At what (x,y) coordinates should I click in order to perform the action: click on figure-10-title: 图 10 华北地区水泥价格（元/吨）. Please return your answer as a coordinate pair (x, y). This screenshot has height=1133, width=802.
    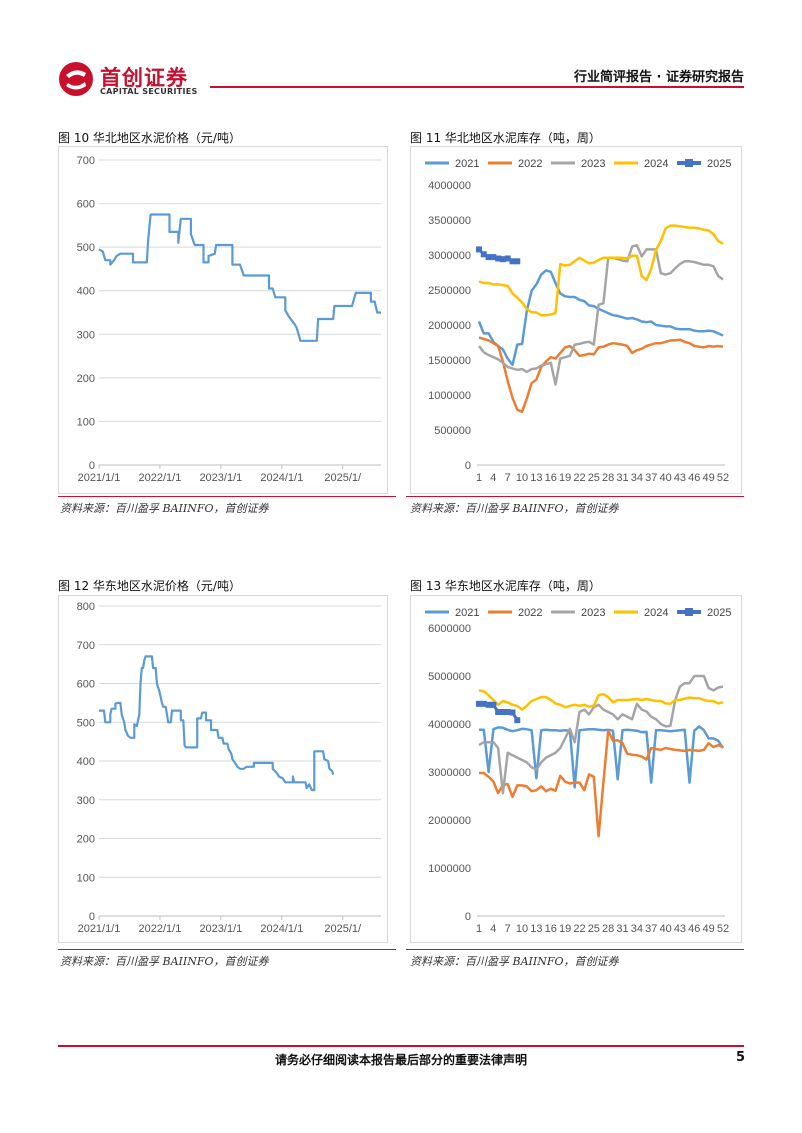
    Looking at the image, I should click on (149, 138).